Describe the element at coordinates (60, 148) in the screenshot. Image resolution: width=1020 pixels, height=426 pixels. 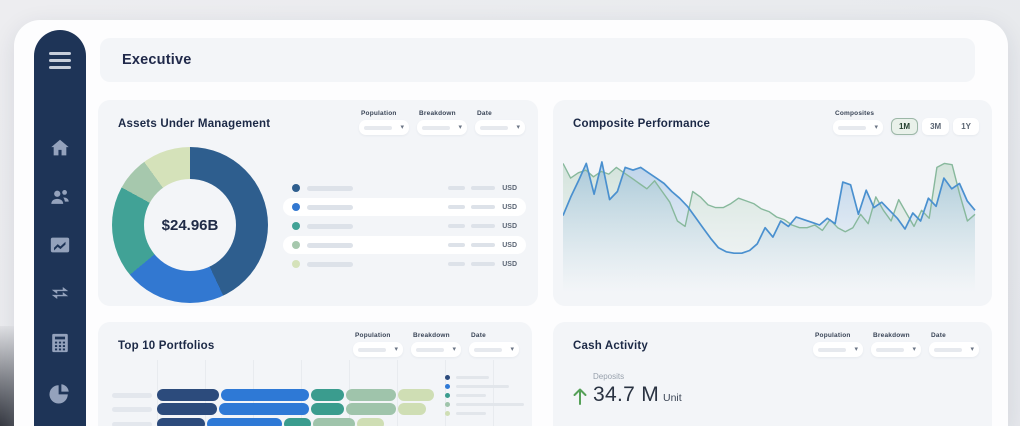
I see `home-icon` at that location.